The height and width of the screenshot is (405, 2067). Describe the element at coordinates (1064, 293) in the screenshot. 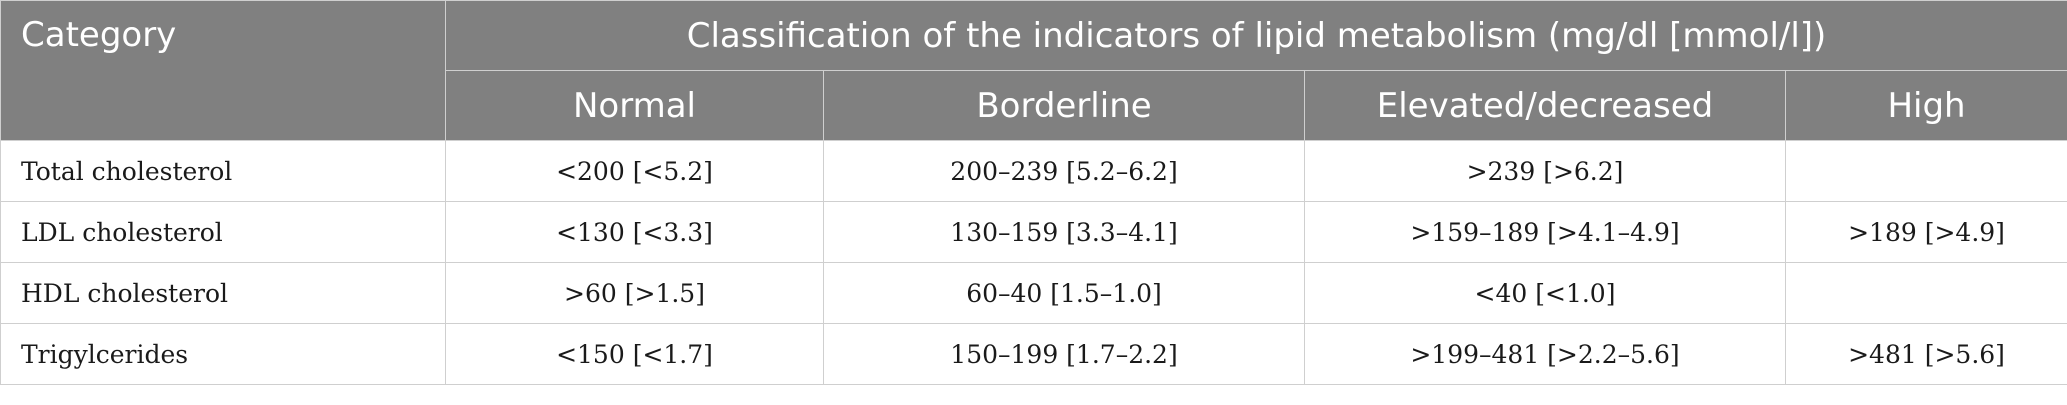

I see `table-cell: 60–40 [1.5–1.0]` at that location.